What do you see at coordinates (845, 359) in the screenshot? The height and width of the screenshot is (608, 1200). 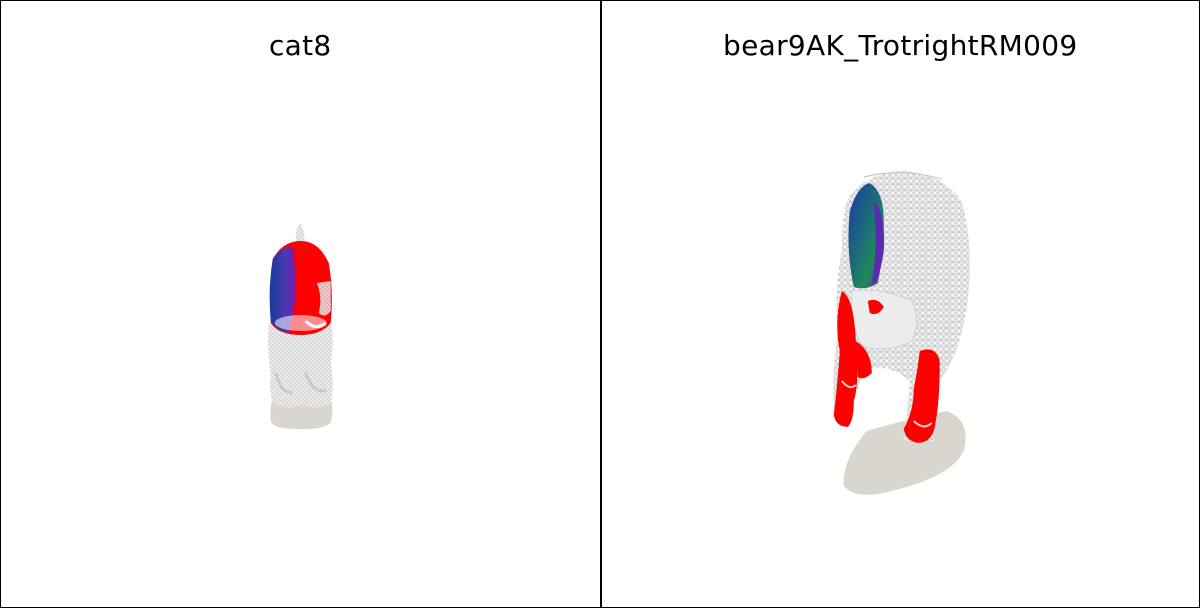 I see `bear-red-left-leg` at bounding box center [845, 359].